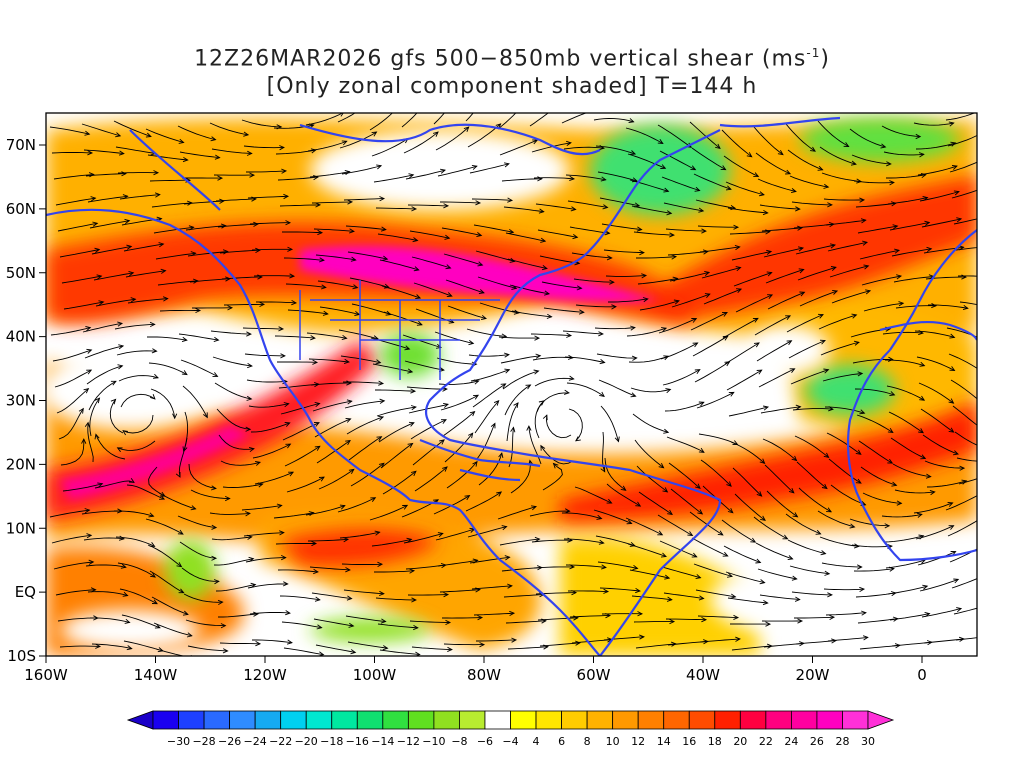  I want to click on x-tick-label: 160W, so click(46, 675).